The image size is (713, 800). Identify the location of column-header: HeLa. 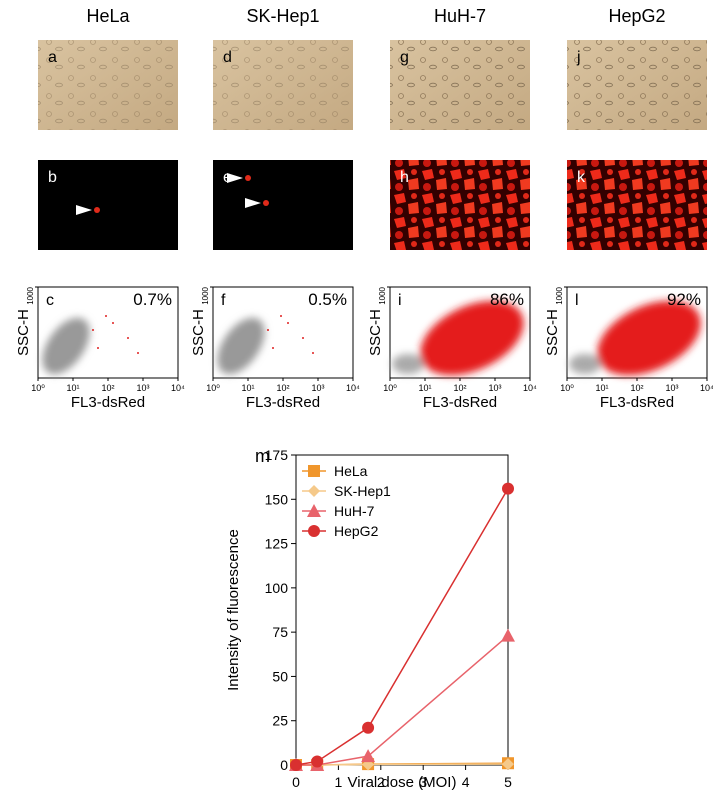
(108, 16).